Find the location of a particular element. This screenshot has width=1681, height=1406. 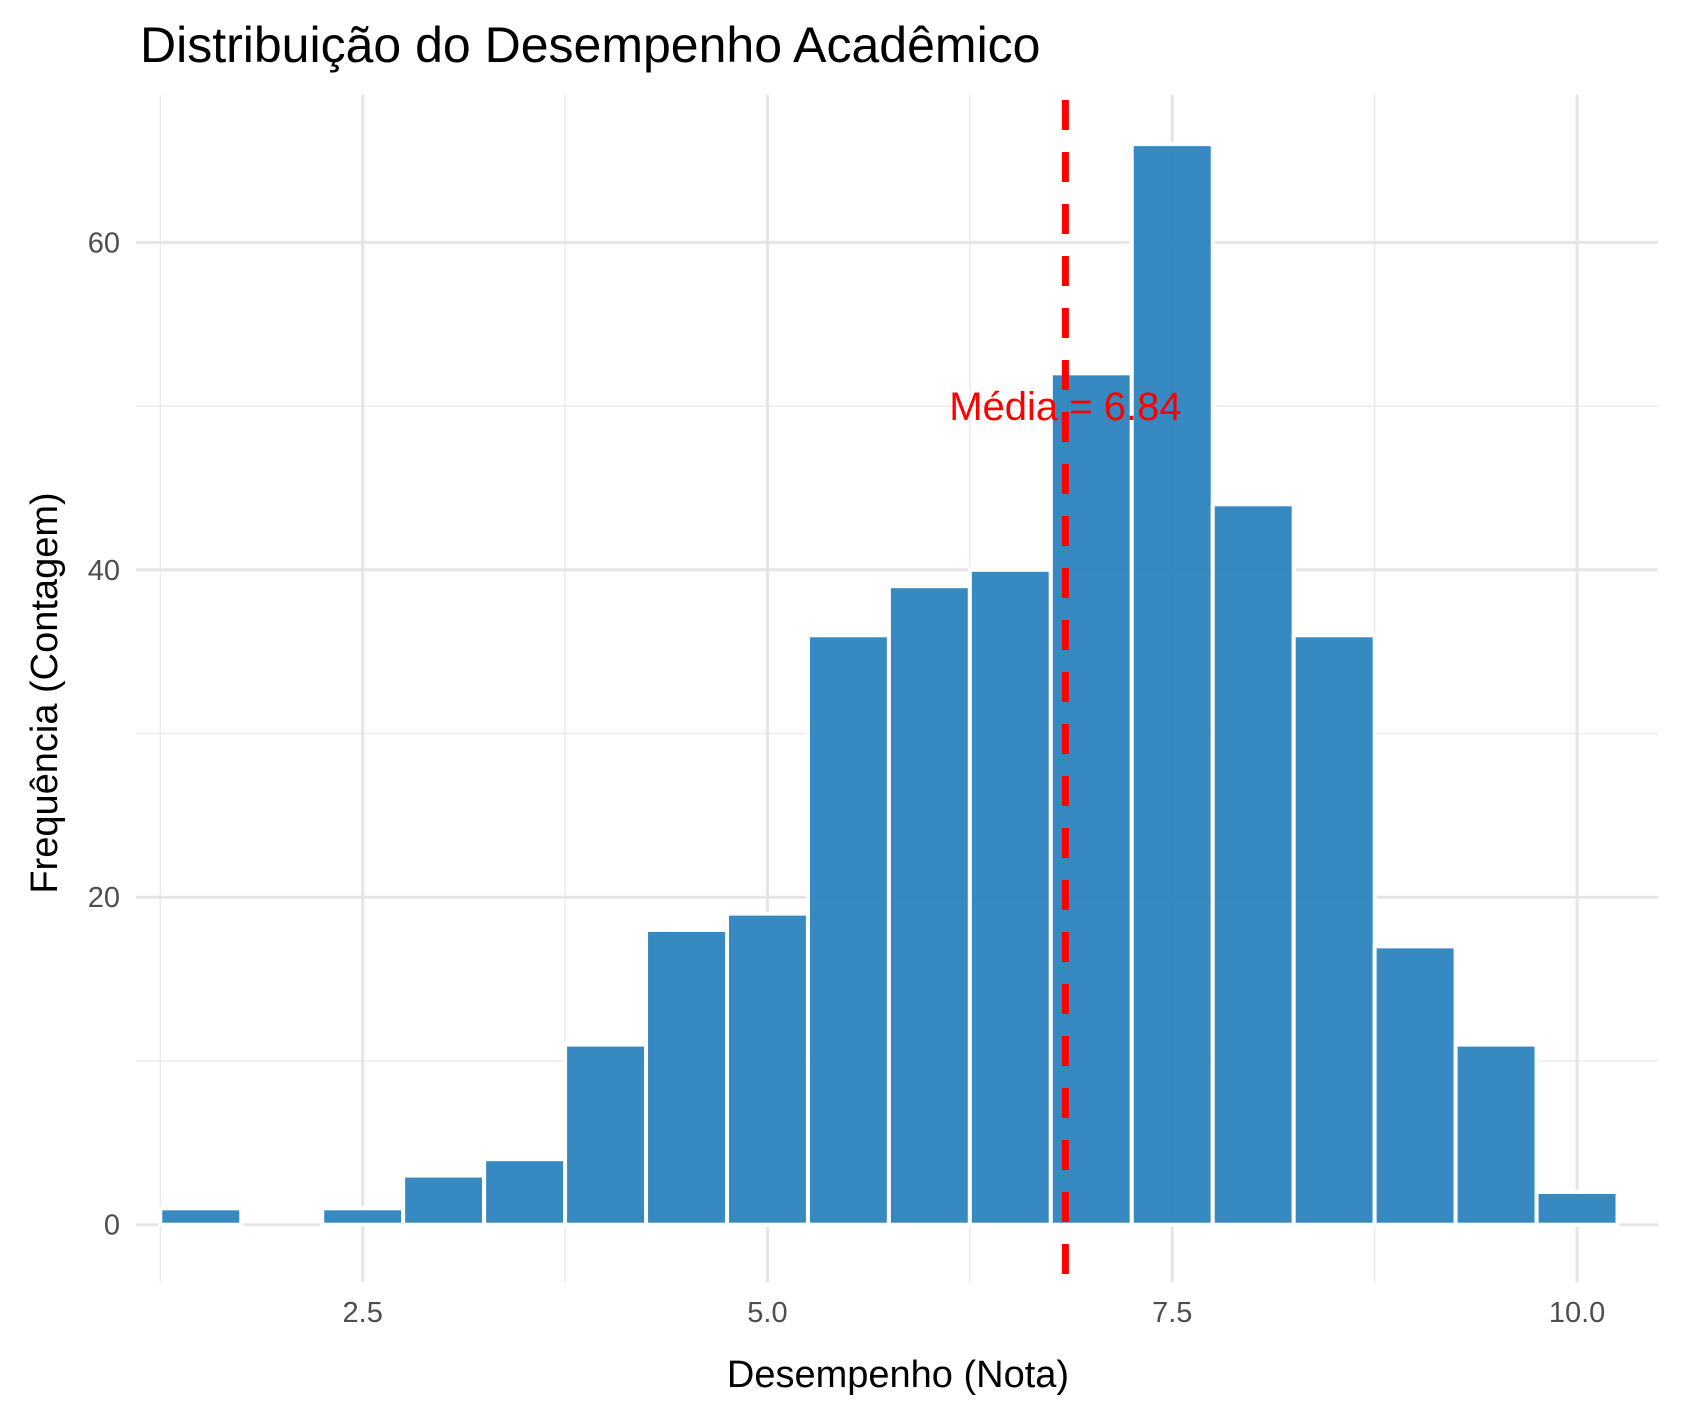

x-axis-title: Desempenho (Nota) is located at coordinates (898, 1375).